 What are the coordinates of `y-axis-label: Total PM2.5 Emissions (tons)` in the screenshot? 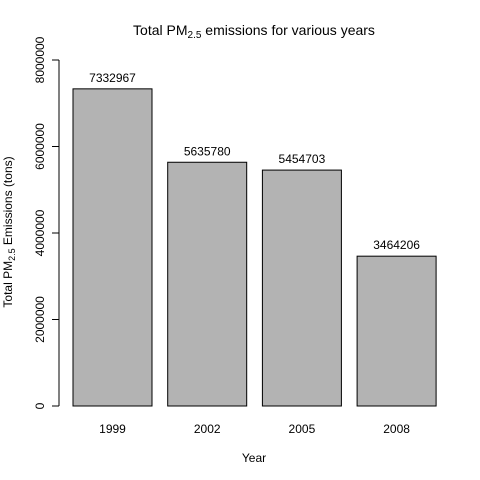 It's located at (9, 231).